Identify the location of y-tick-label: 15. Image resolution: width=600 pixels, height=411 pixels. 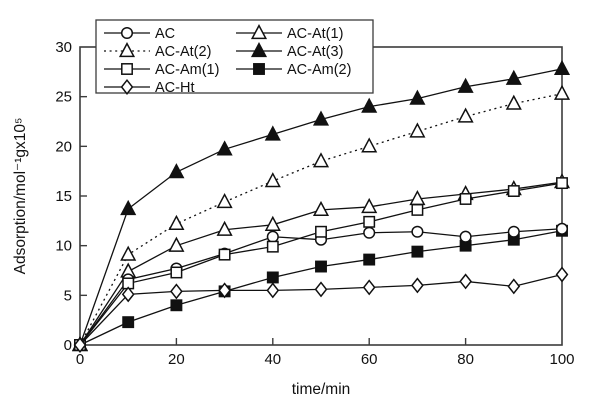
(63, 196).